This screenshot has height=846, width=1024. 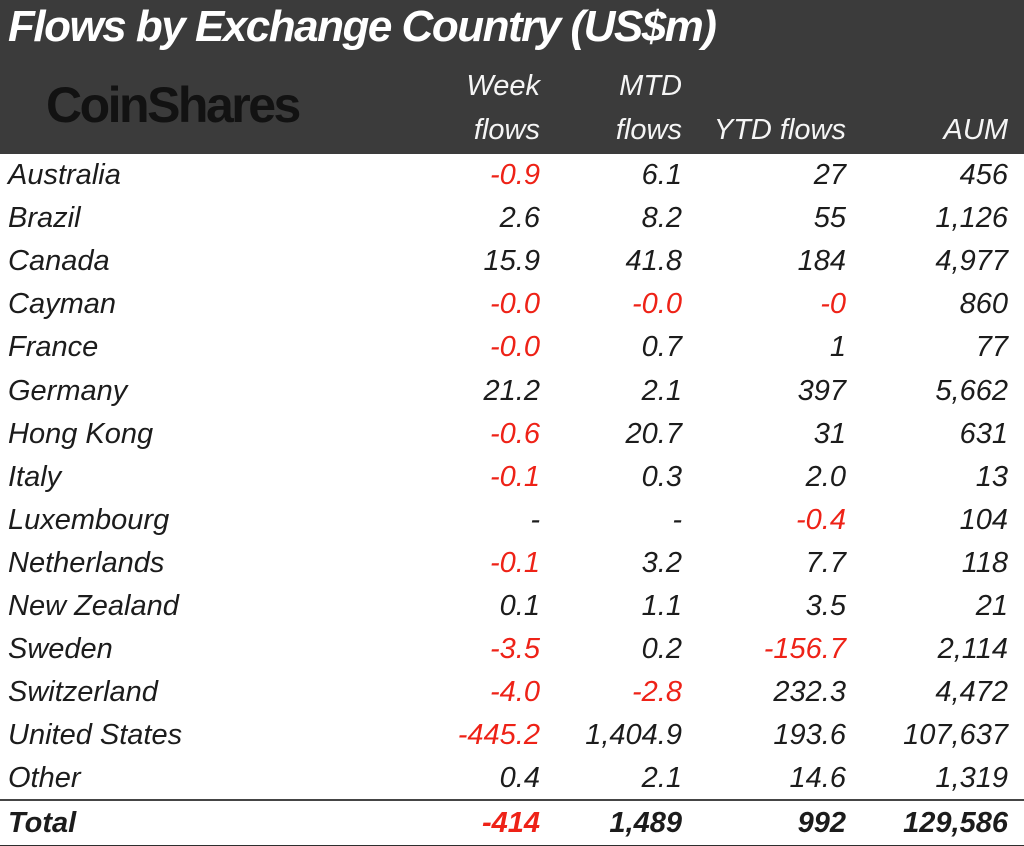 I want to click on country-cell: Italy, so click(x=35, y=476).